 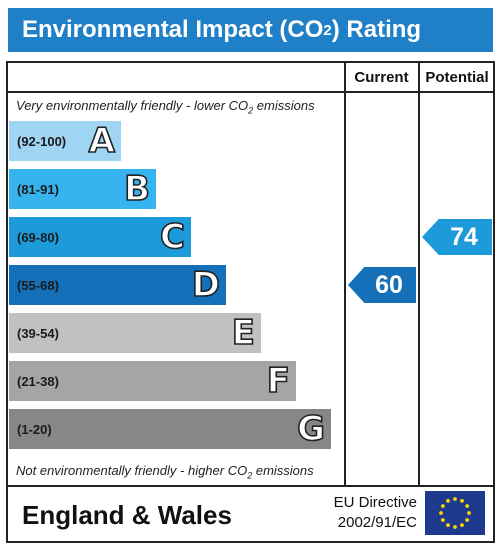 I want to click on band-d: (55-68) D, so click(x=117, y=285).